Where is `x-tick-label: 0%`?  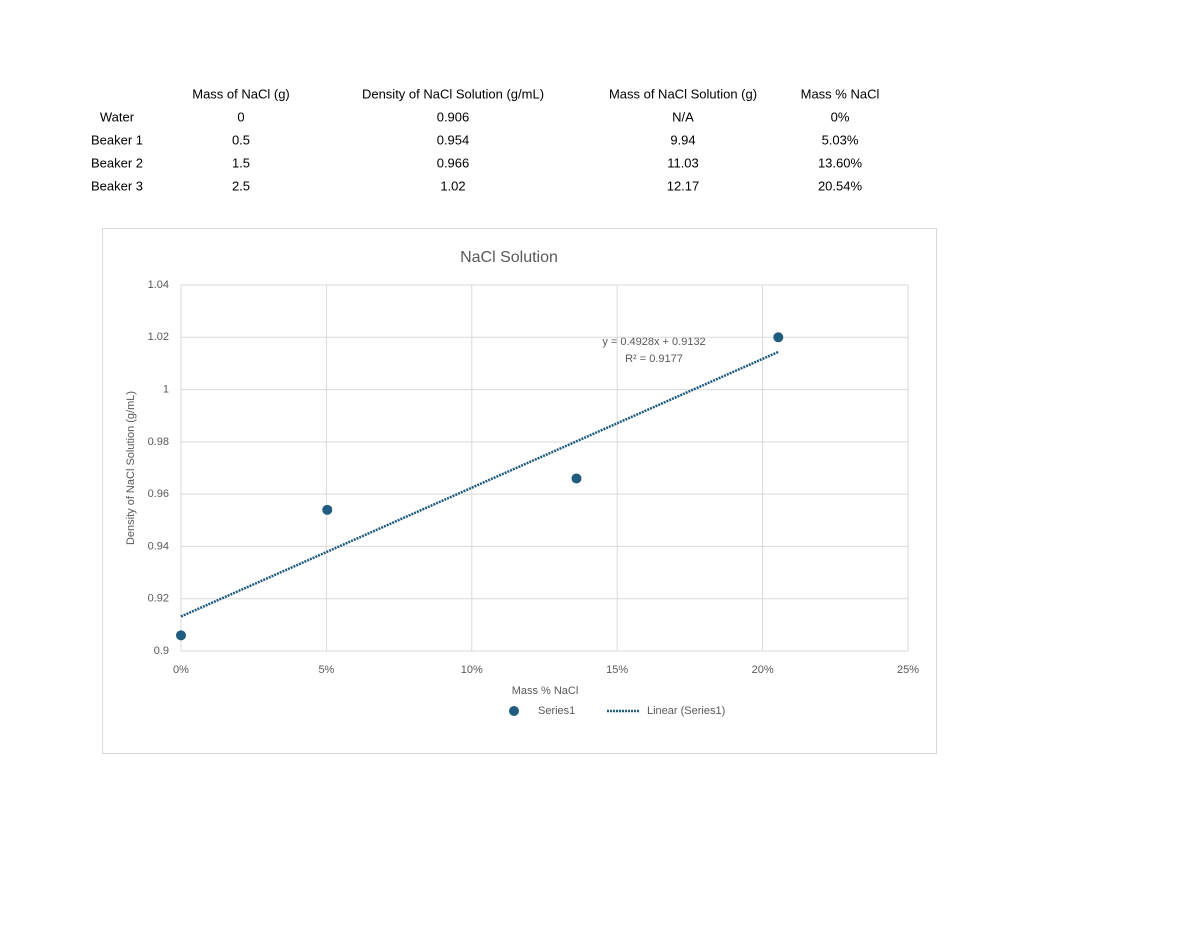 x-tick-label: 0% is located at coordinates (181, 670).